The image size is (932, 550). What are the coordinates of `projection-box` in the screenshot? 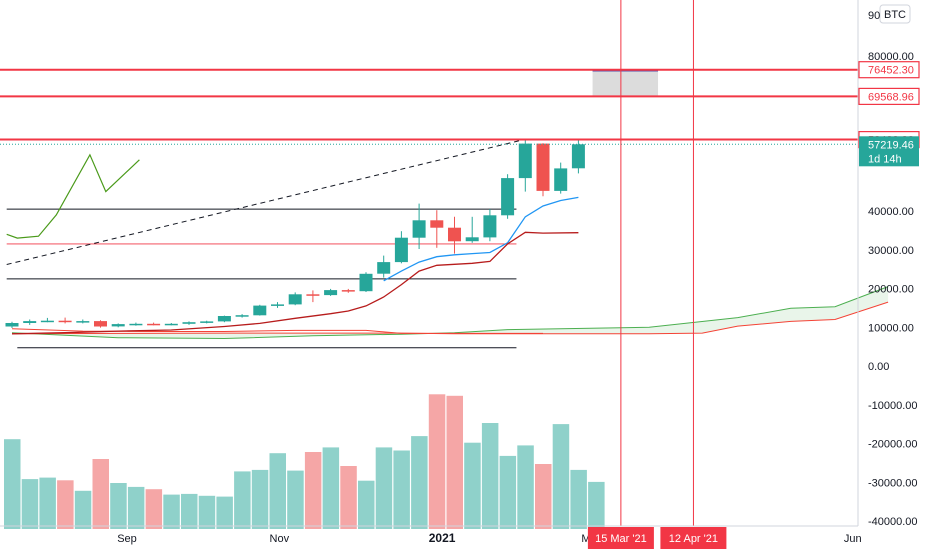 It's located at (625, 83).